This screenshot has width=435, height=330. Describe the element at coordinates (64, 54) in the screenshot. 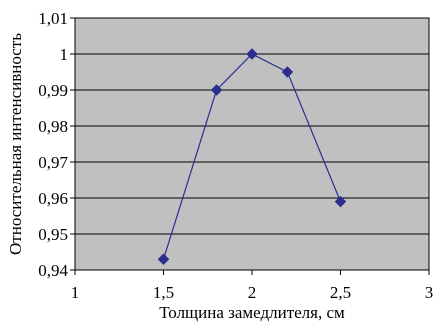

I see `y-tick-label: 1` at that location.